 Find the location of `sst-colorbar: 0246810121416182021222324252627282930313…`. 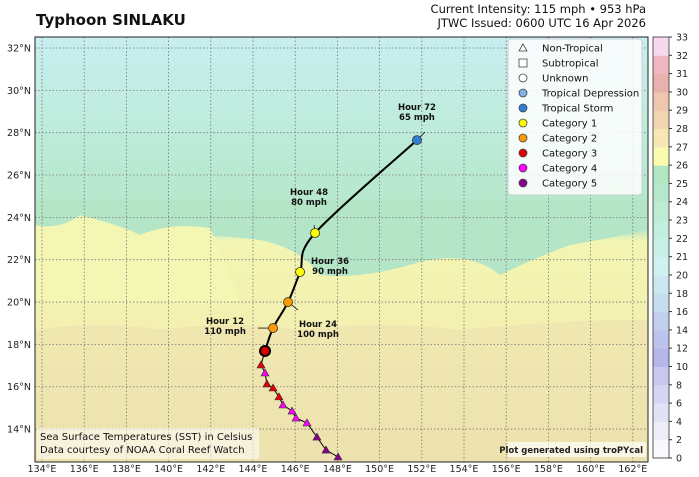

sst-colorbar: 0246810121416182021222324252627282930313… is located at coordinates (670, 249).